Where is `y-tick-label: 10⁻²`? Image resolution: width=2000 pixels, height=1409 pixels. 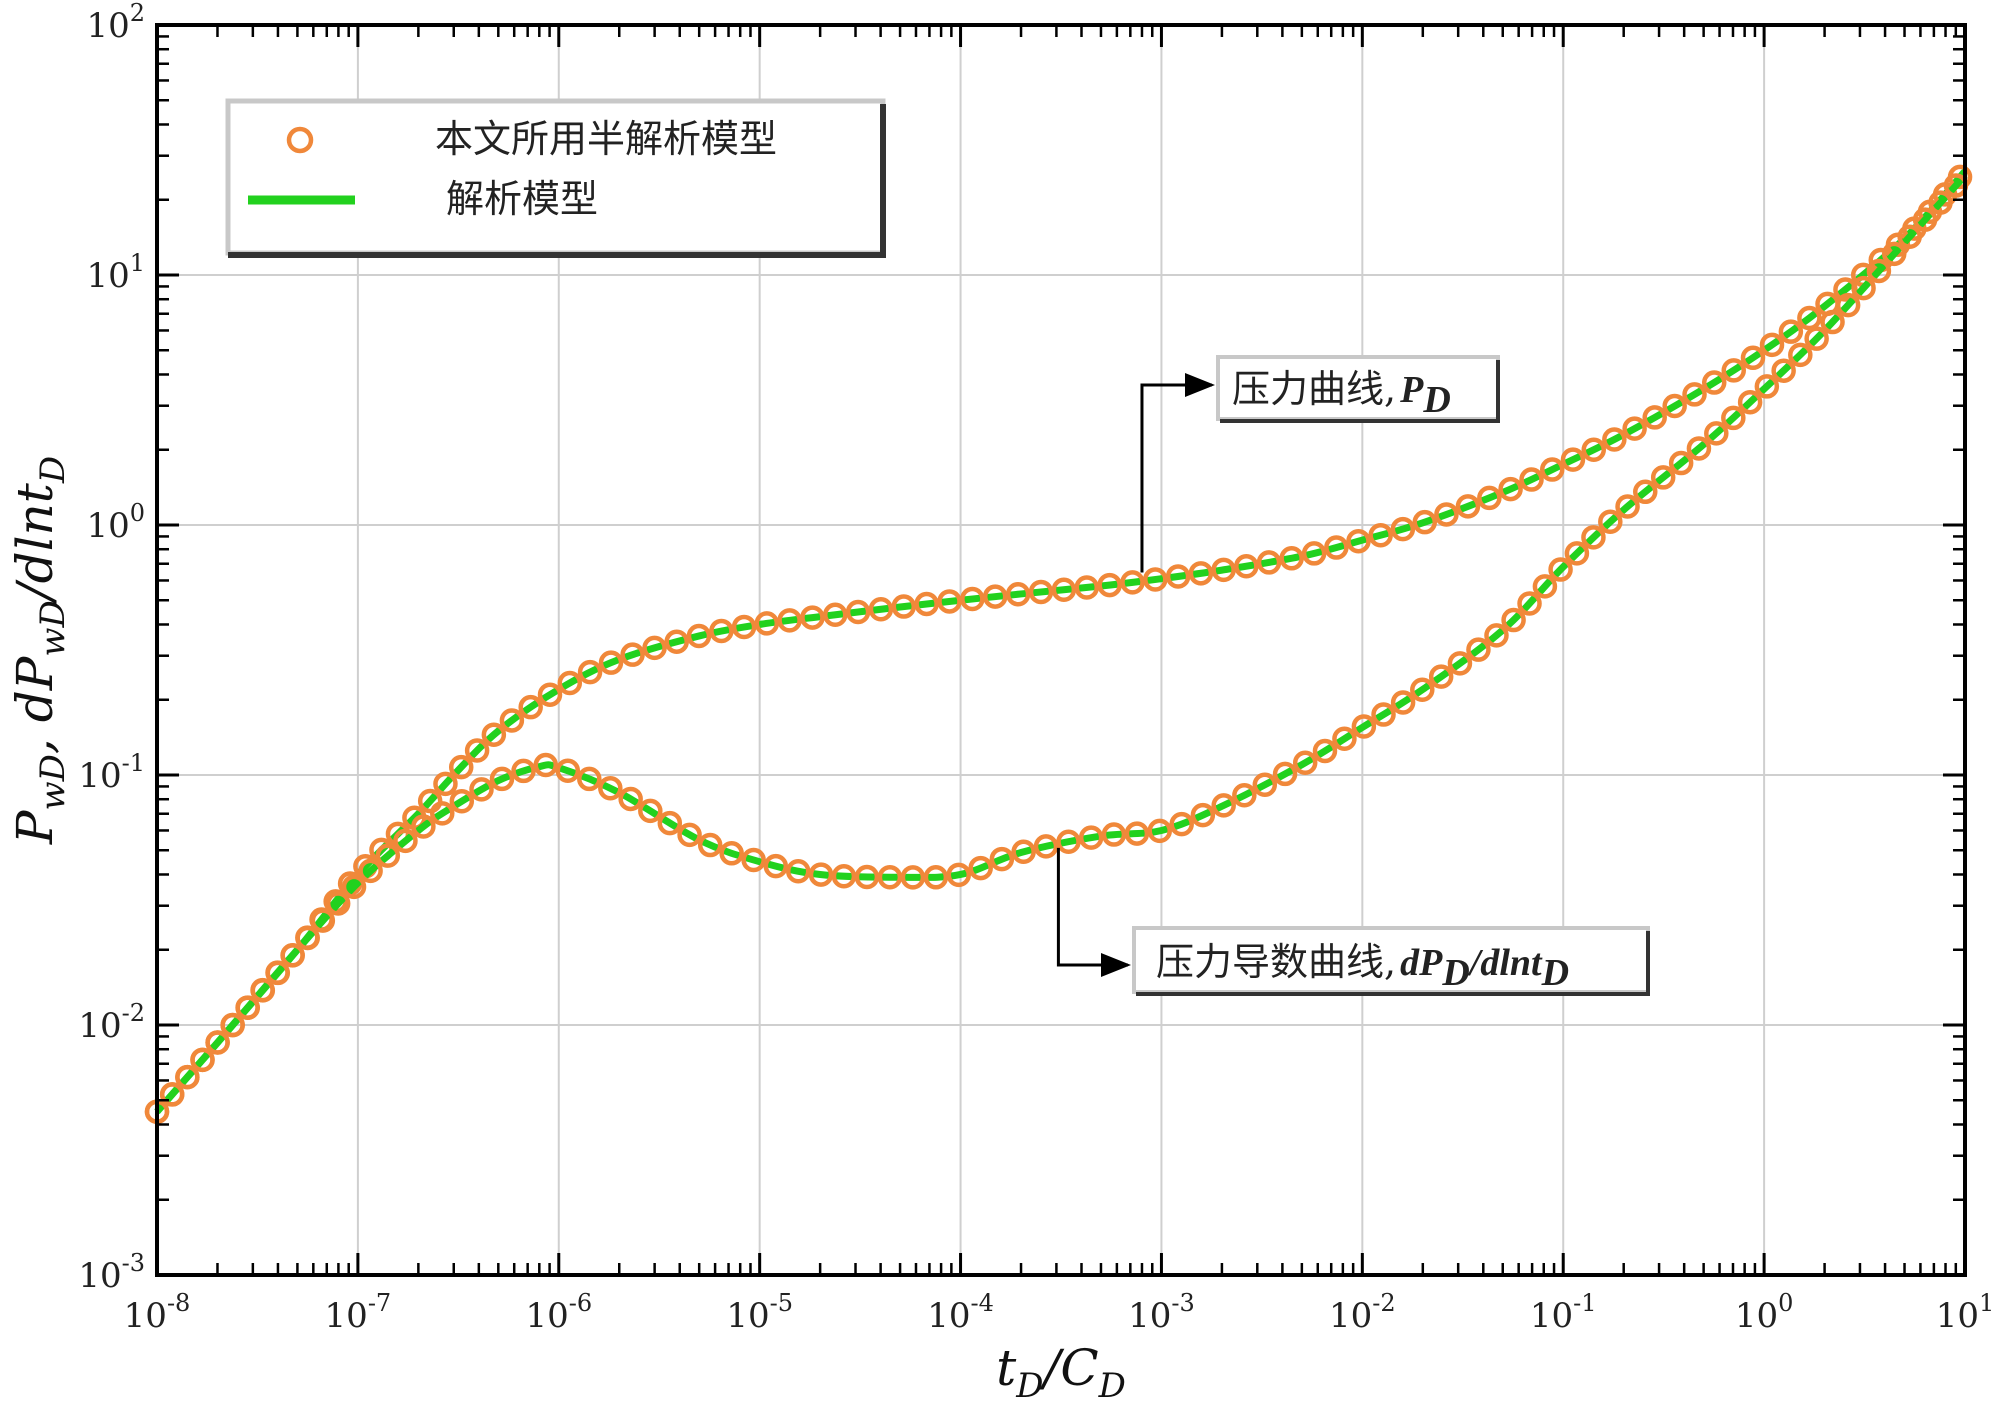 y-tick-label: 10⁻² is located at coordinates (111, 1022).